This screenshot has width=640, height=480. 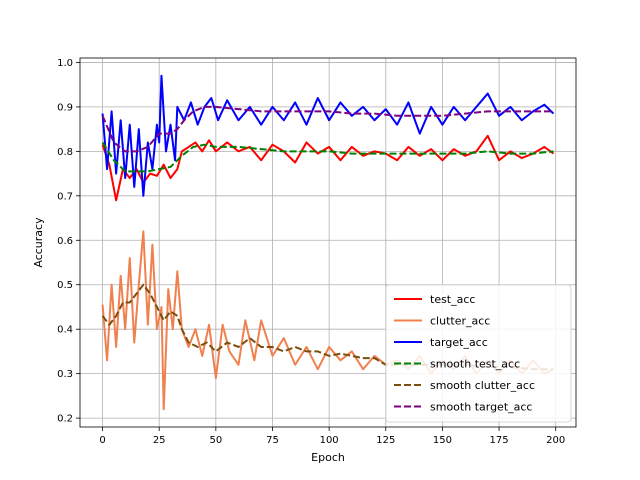 What do you see at coordinates (442, 440) in the screenshot?
I see `x-tick-label: 150` at bounding box center [442, 440].